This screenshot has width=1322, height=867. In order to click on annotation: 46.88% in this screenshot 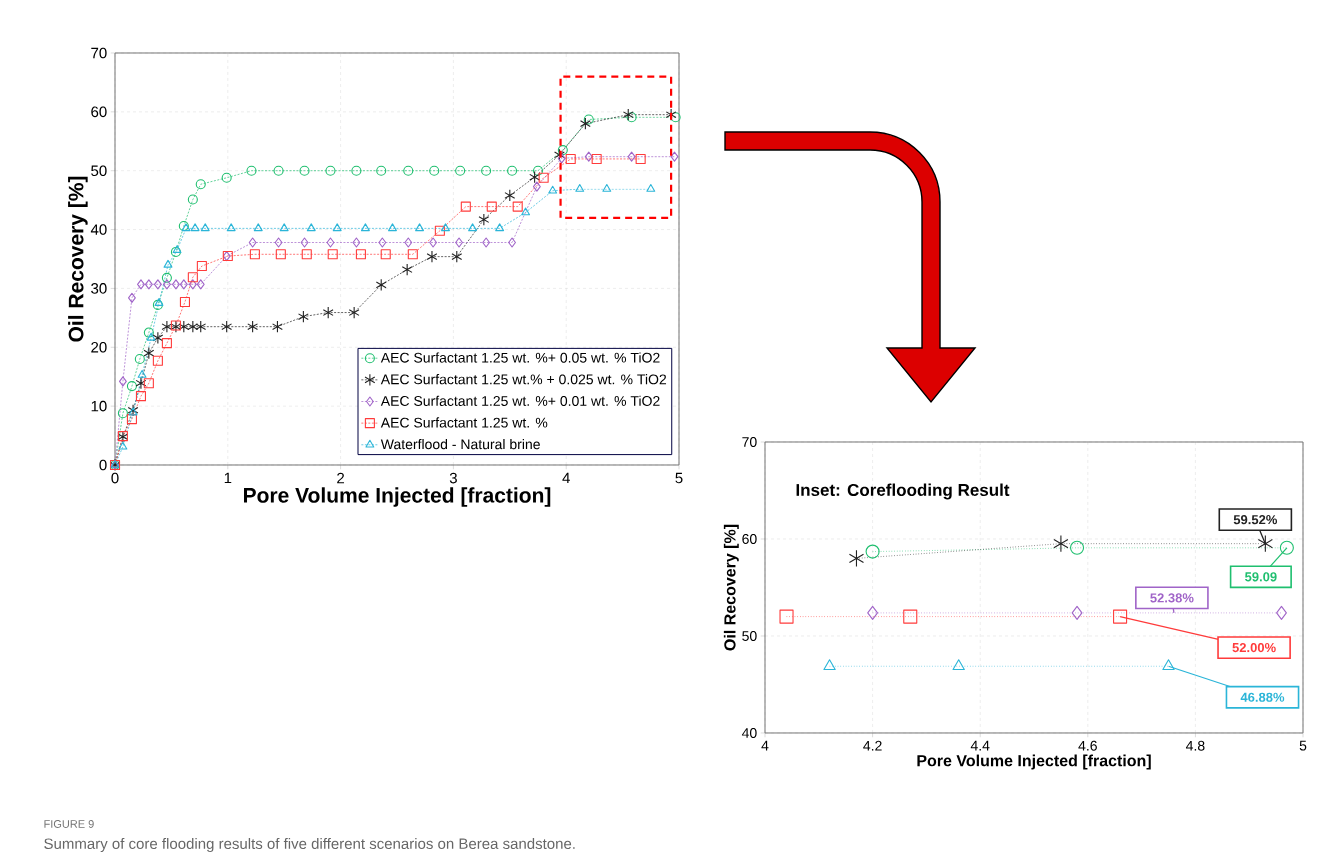, I will do `click(1262, 697)`.